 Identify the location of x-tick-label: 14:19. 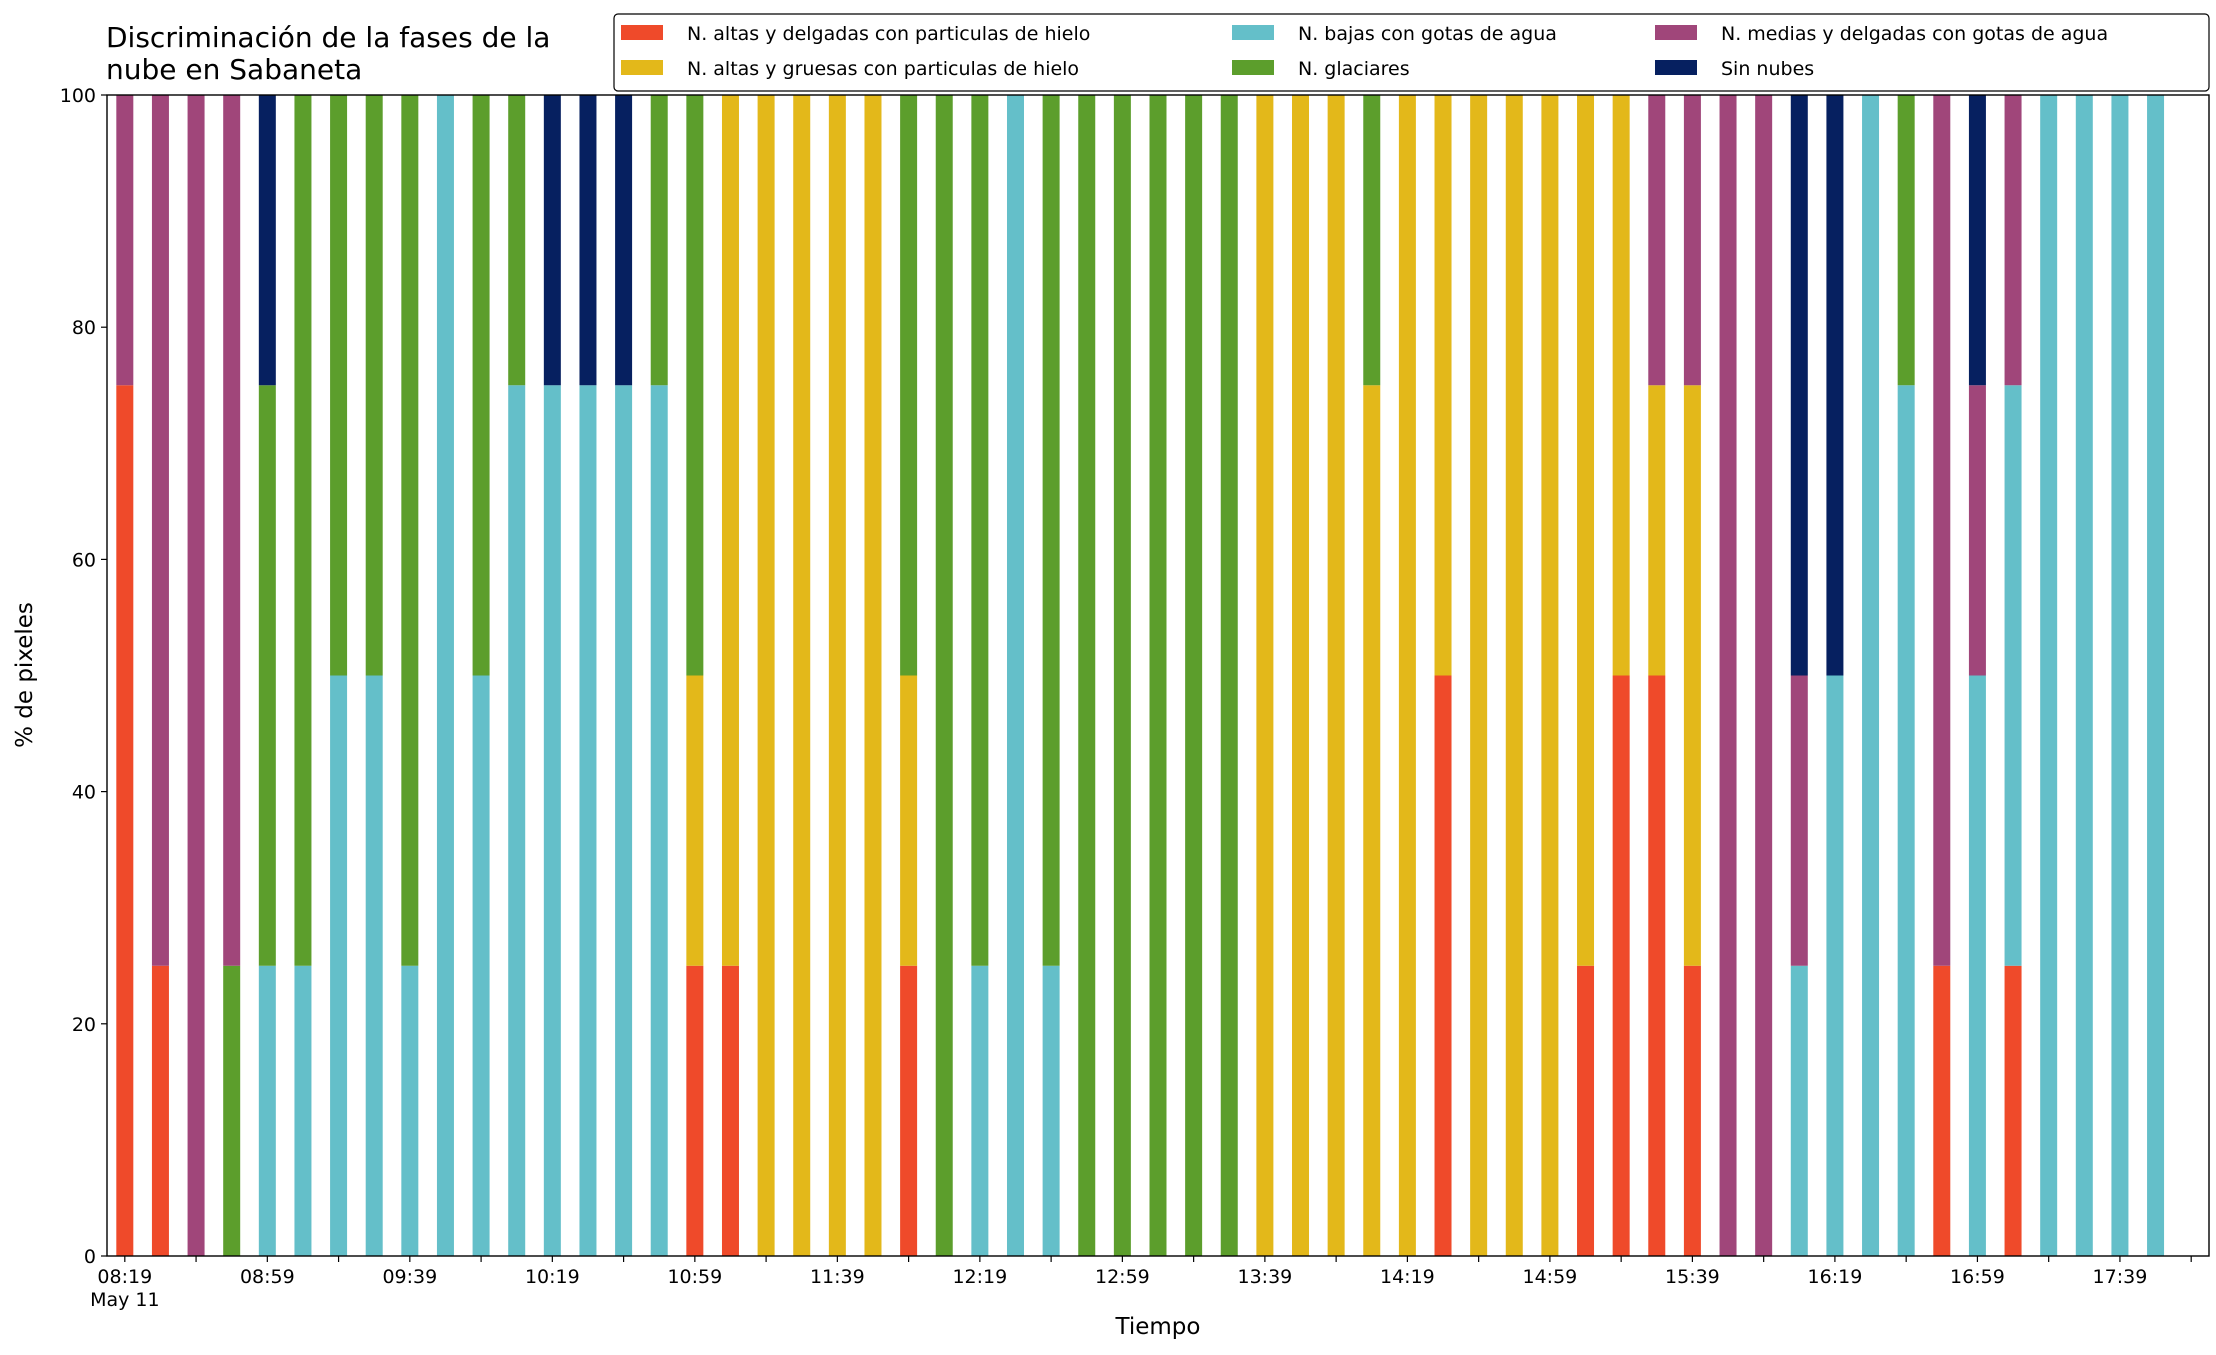
(1407, 1277).